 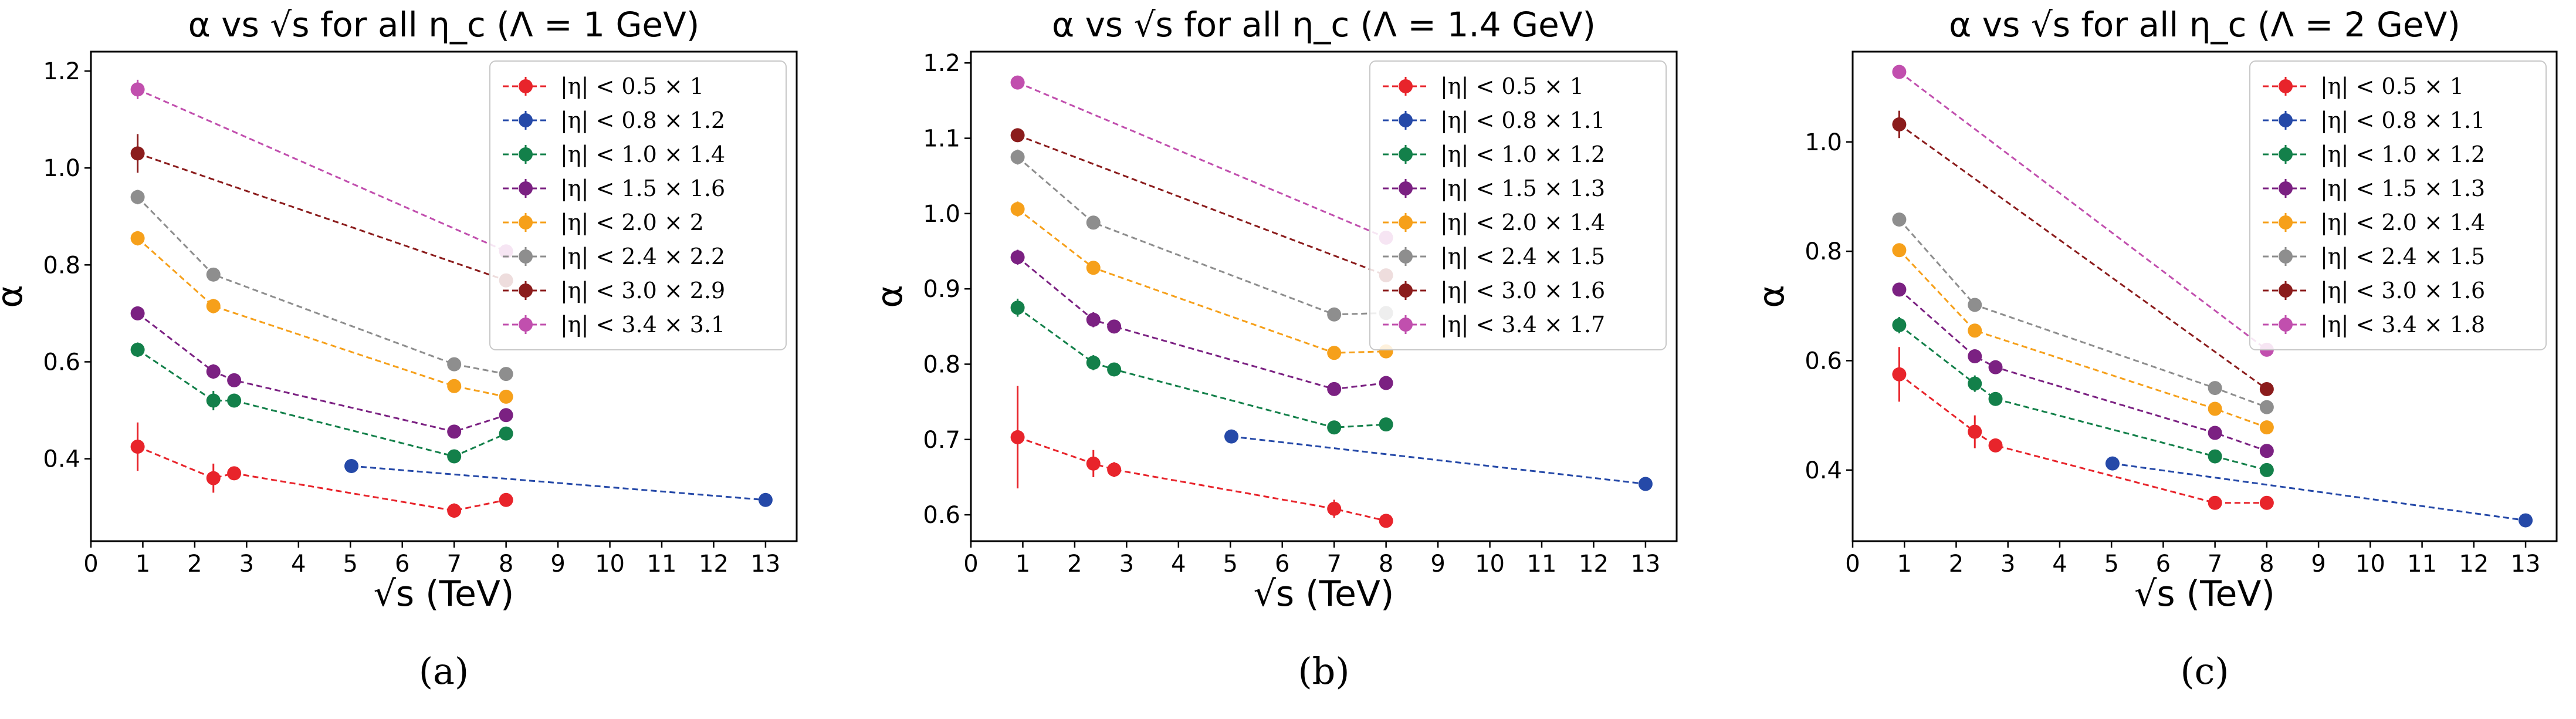 I want to click on y-tick-label: 0.8, so click(x=1823, y=251).